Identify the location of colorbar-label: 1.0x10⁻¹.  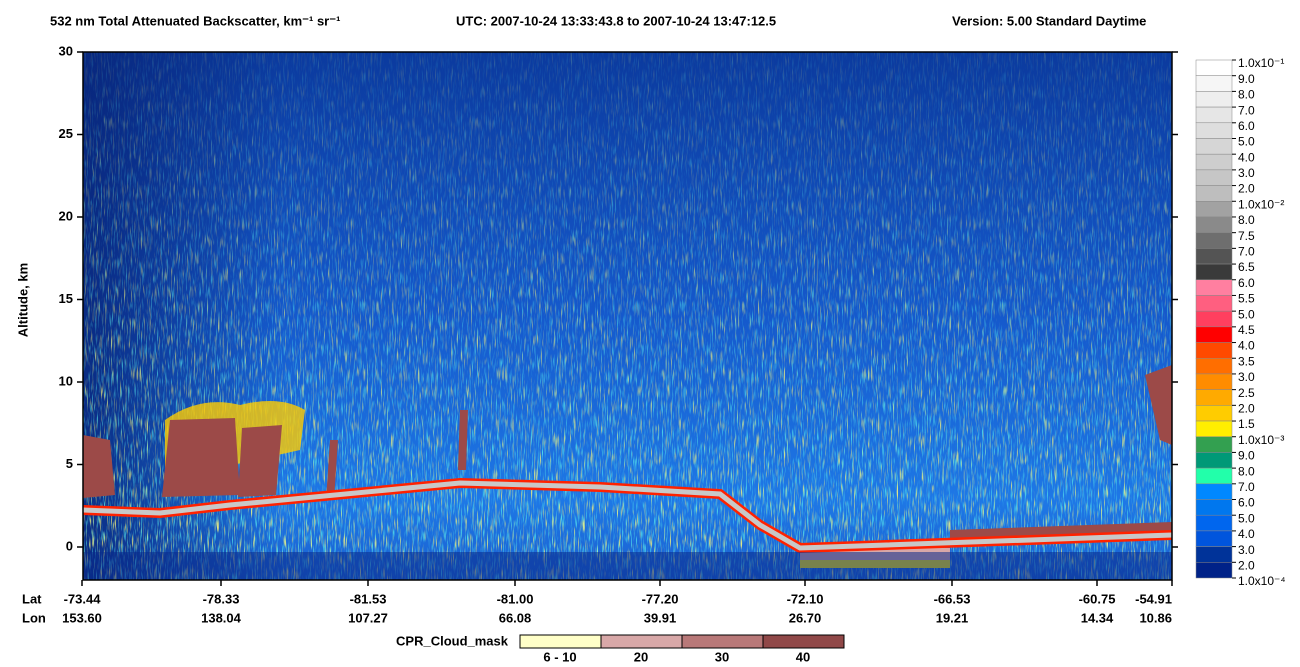
(1261, 63).